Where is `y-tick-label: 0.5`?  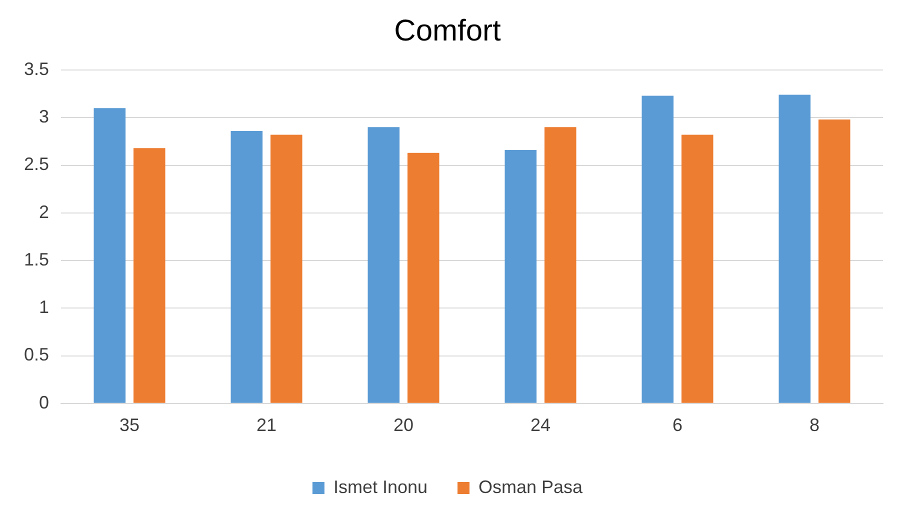 y-tick-label: 0.5 is located at coordinates (37, 354).